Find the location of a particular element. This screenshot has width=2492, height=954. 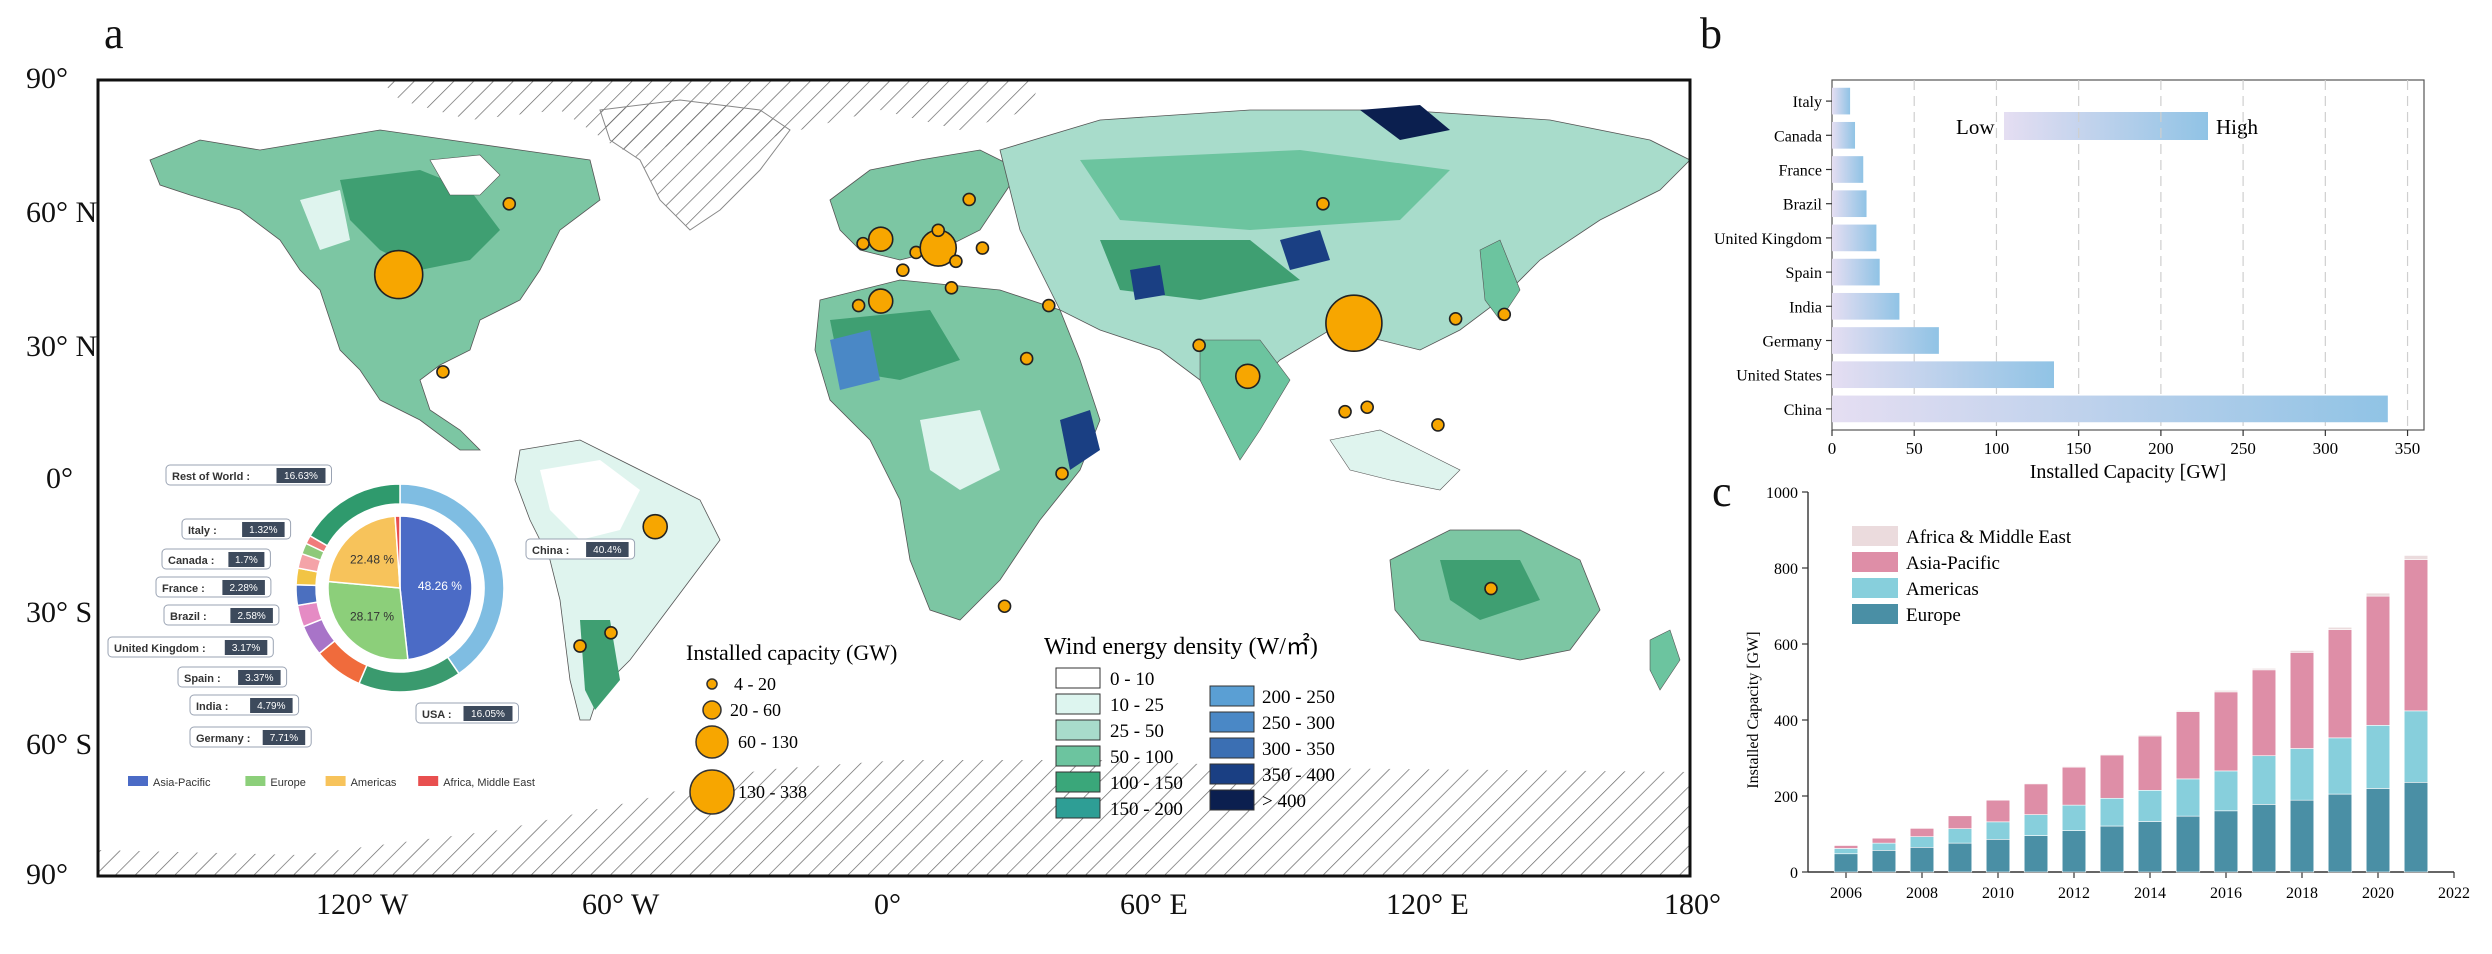

hbar-category-label: United Kingdom is located at coordinates (1768, 239).